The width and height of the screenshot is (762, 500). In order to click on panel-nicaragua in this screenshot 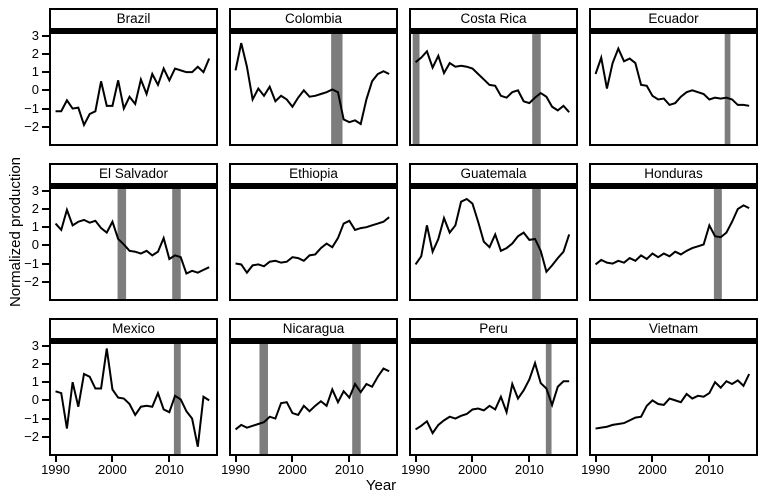, I will do `click(313, 398)`.